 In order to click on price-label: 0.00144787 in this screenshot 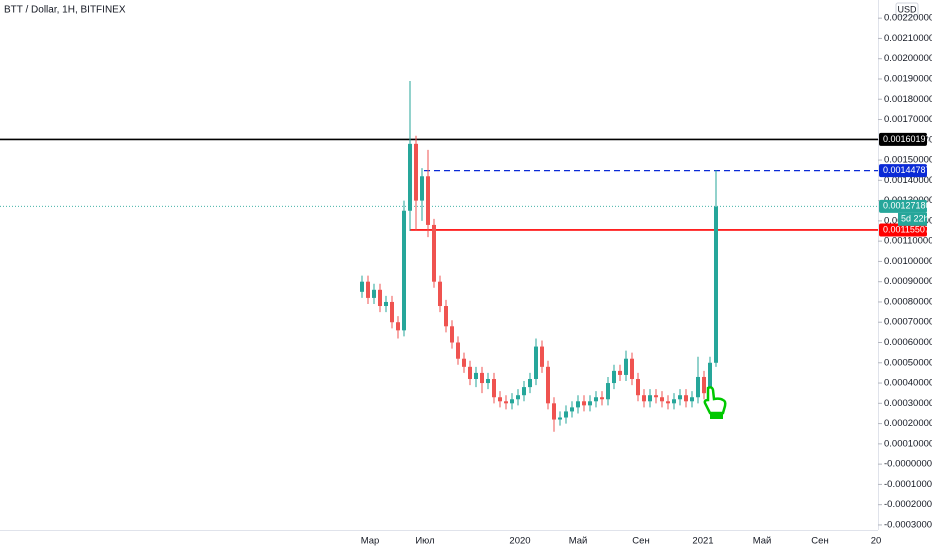, I will do `click(907, 170)`.